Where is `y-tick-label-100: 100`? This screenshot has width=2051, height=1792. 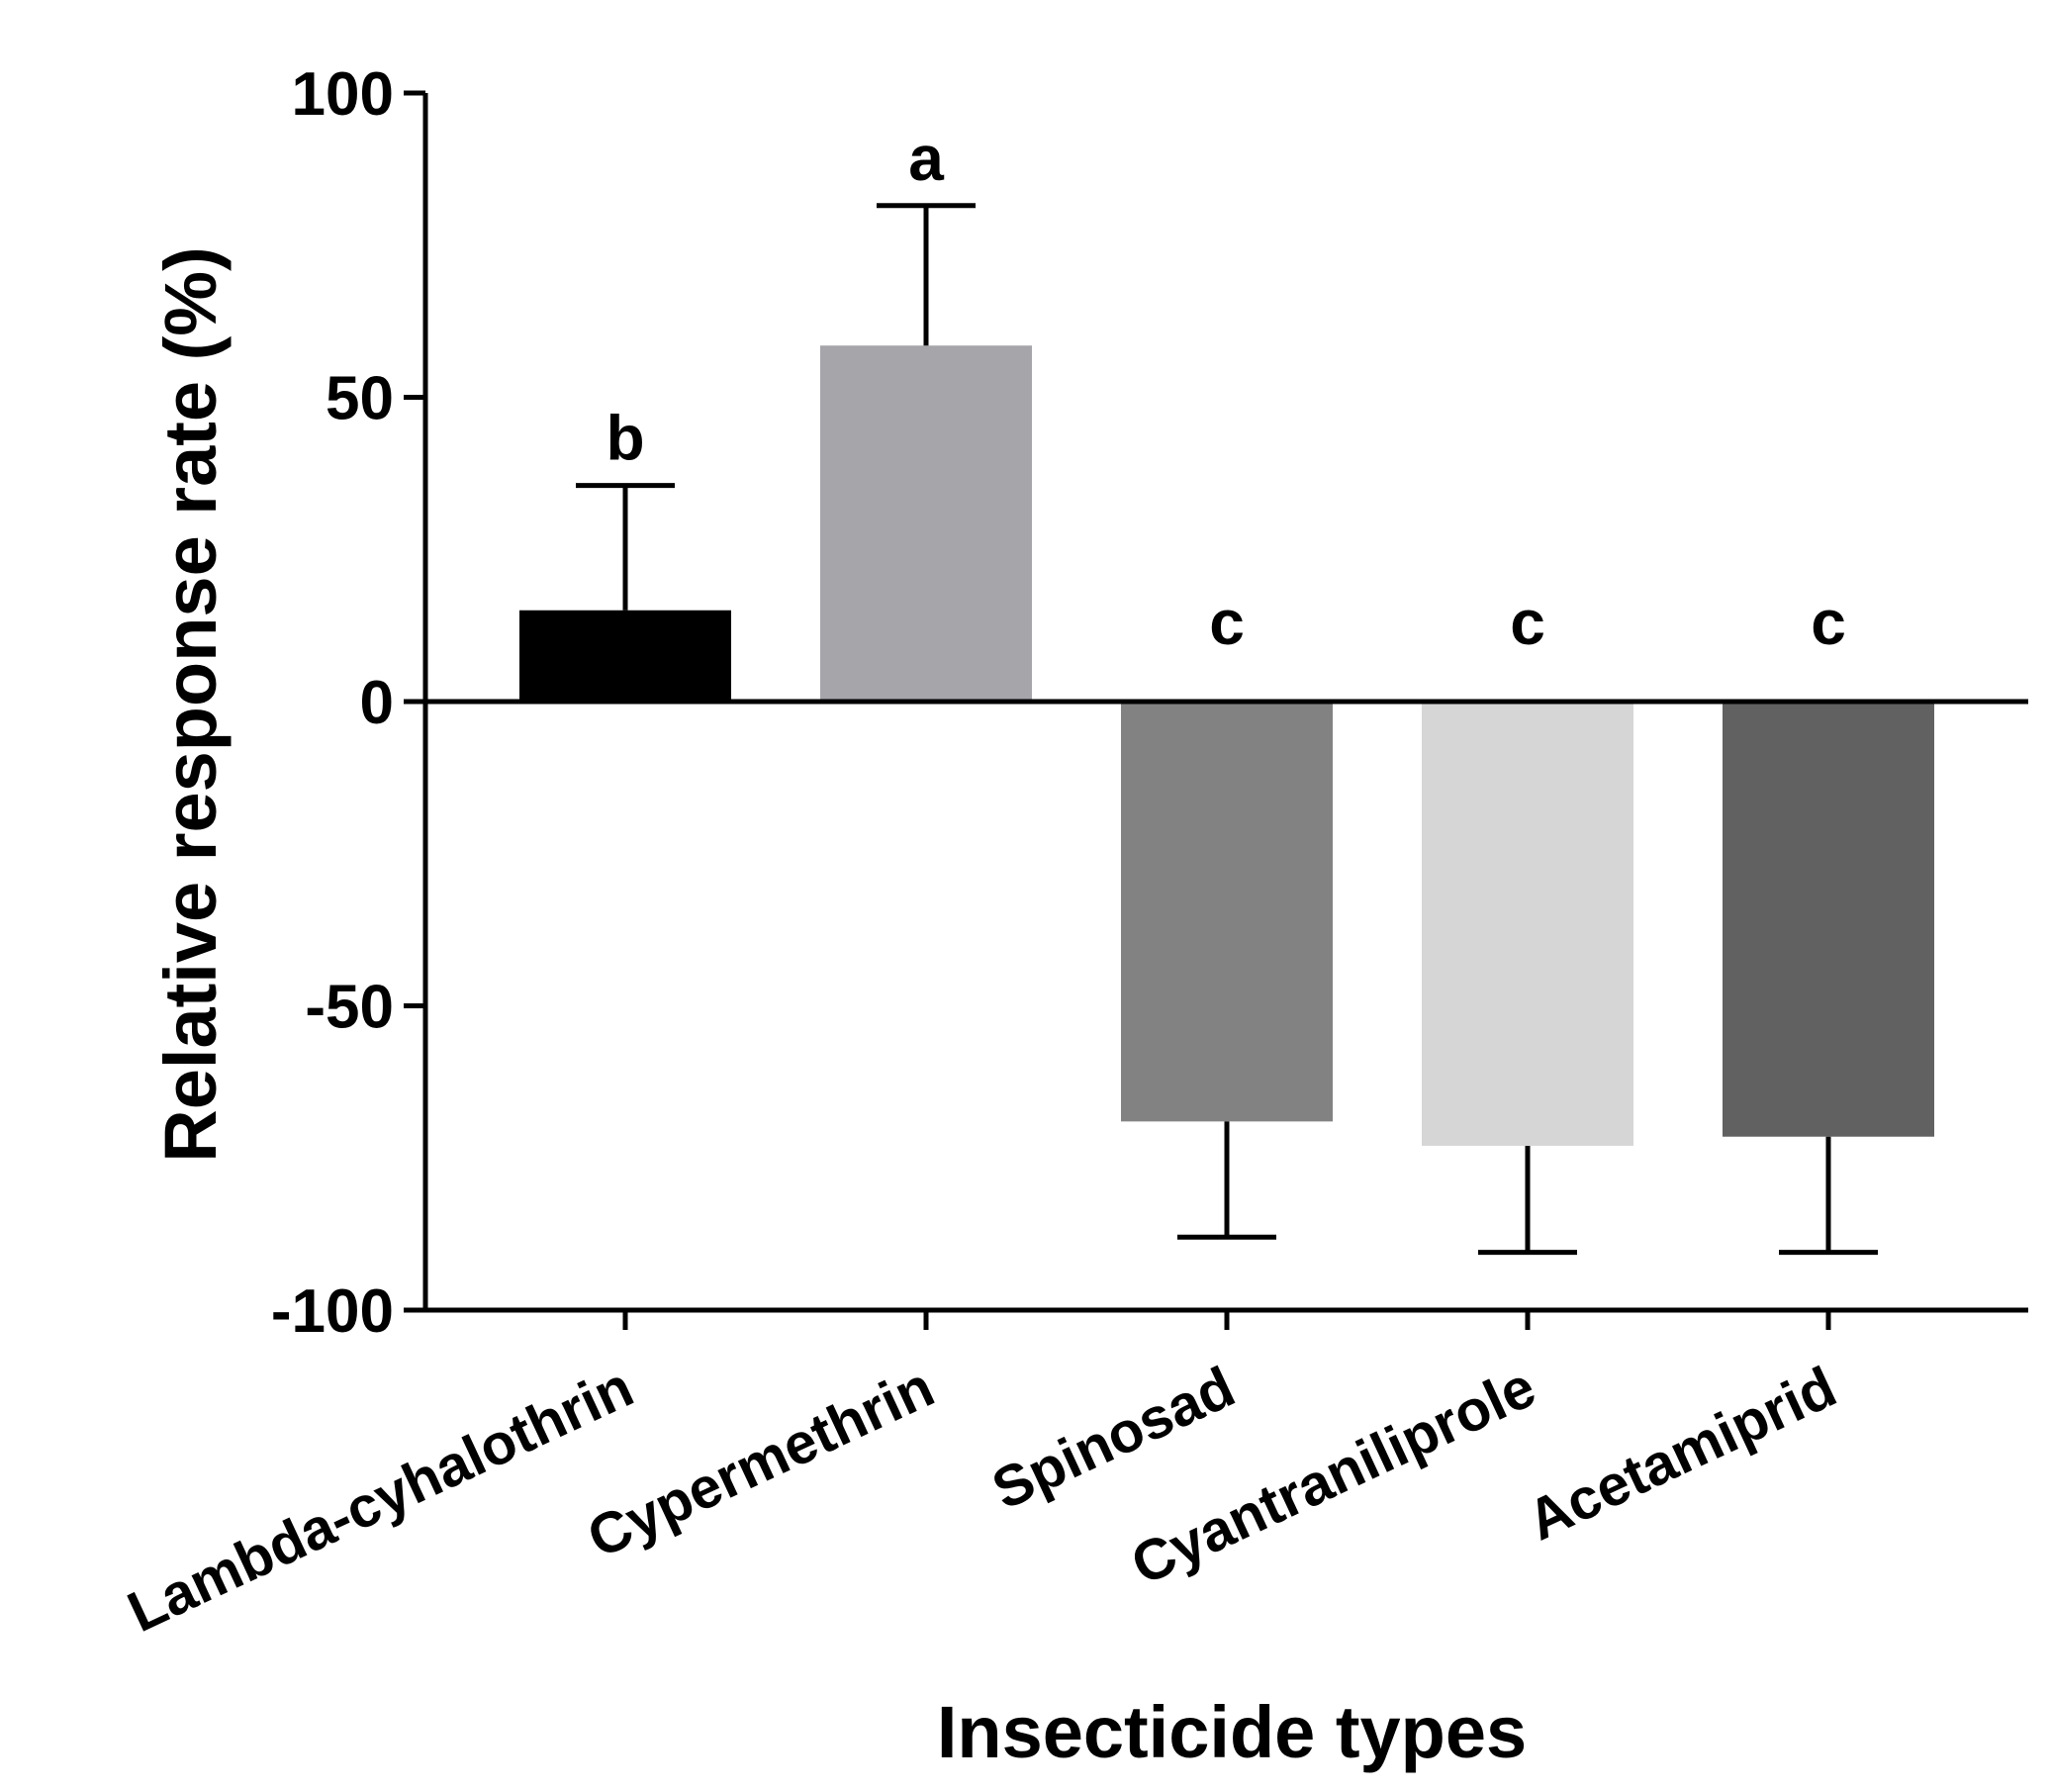
y-tick-label-100: 100 is located at coordinates (343, 94).